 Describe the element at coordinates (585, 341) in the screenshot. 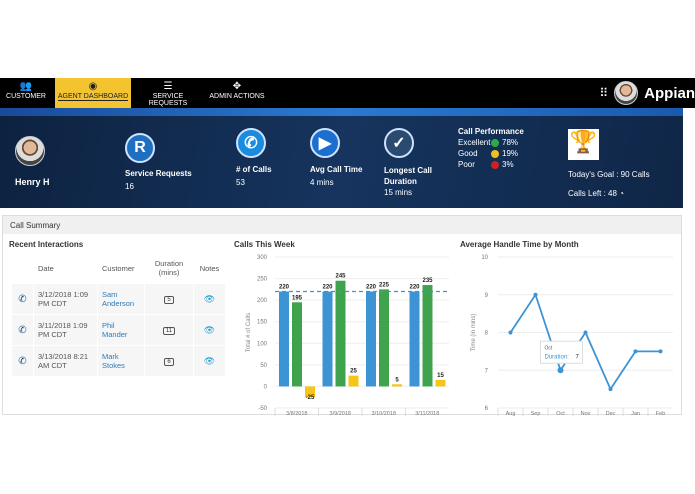

I see `series-line` at that location.